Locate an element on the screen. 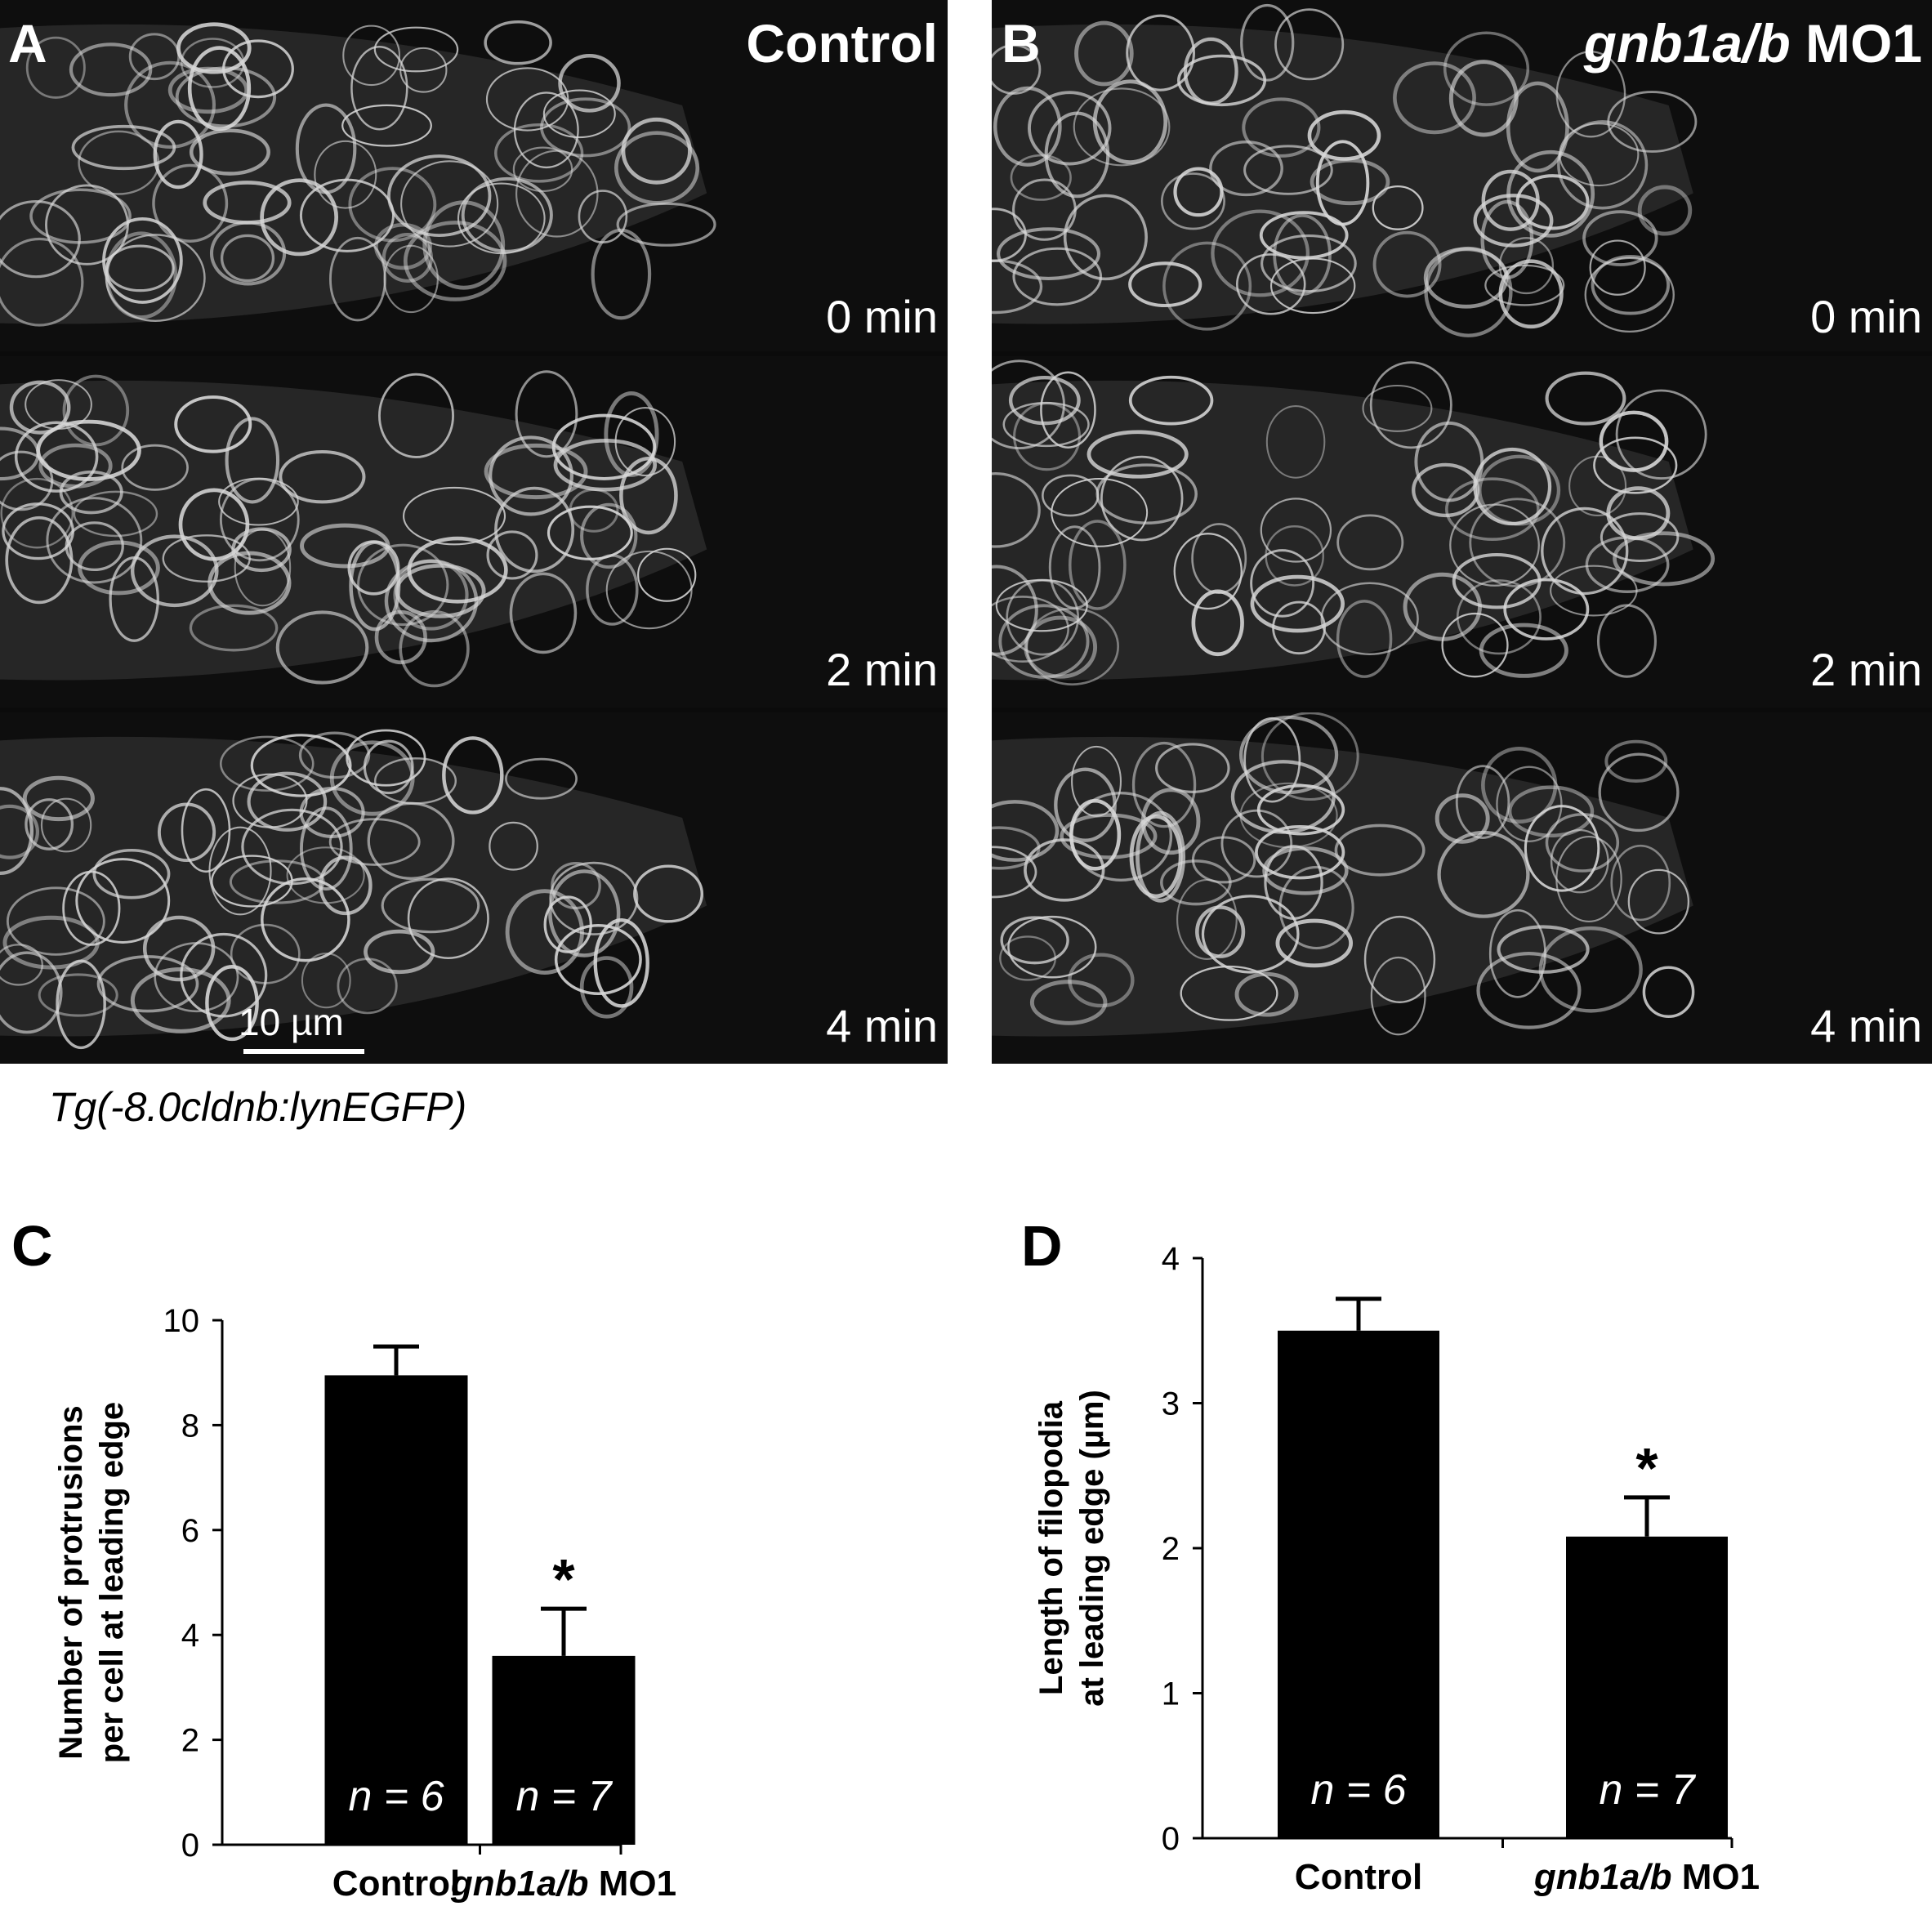 Image resolution: width=1932 pixels, height=1915 pixels. y-tick-label: 0 is located at coordinates (1171, 1839).